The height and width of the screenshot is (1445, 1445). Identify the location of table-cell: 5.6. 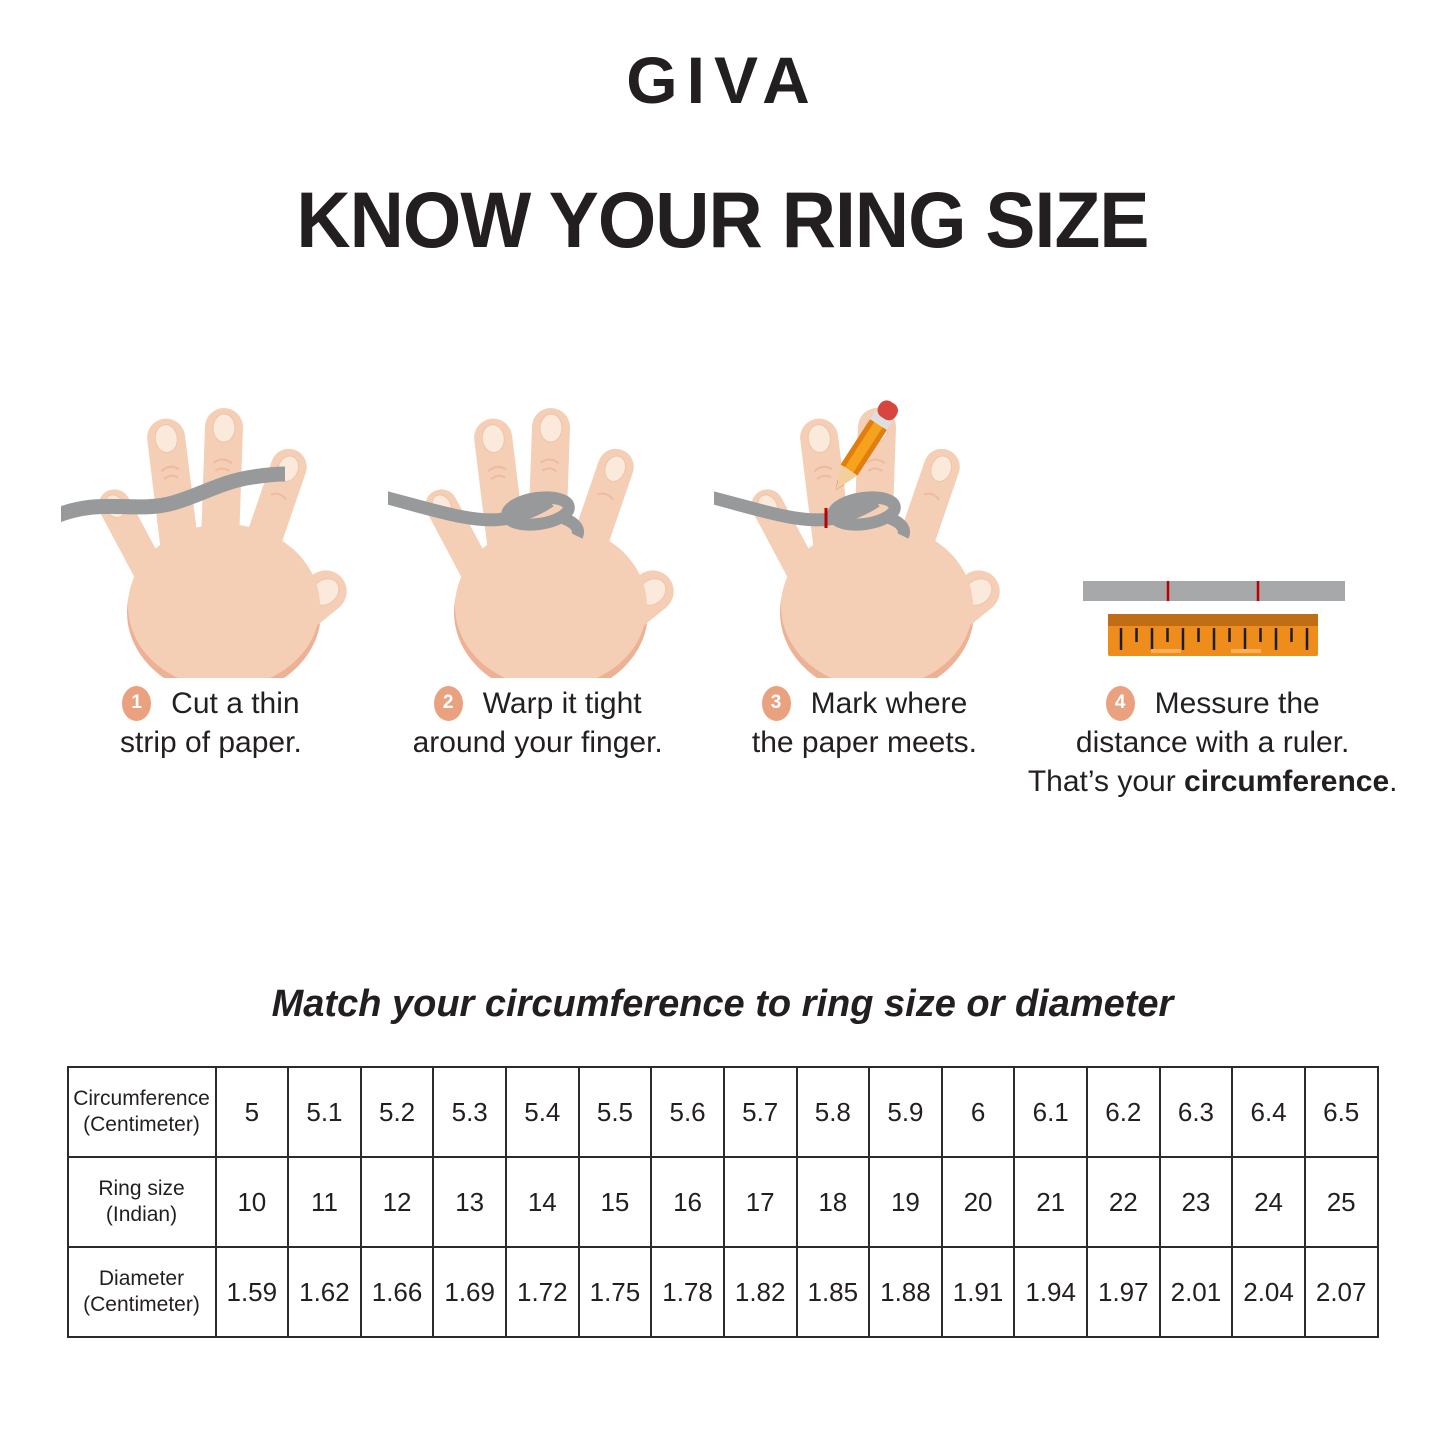
(687, 1112).